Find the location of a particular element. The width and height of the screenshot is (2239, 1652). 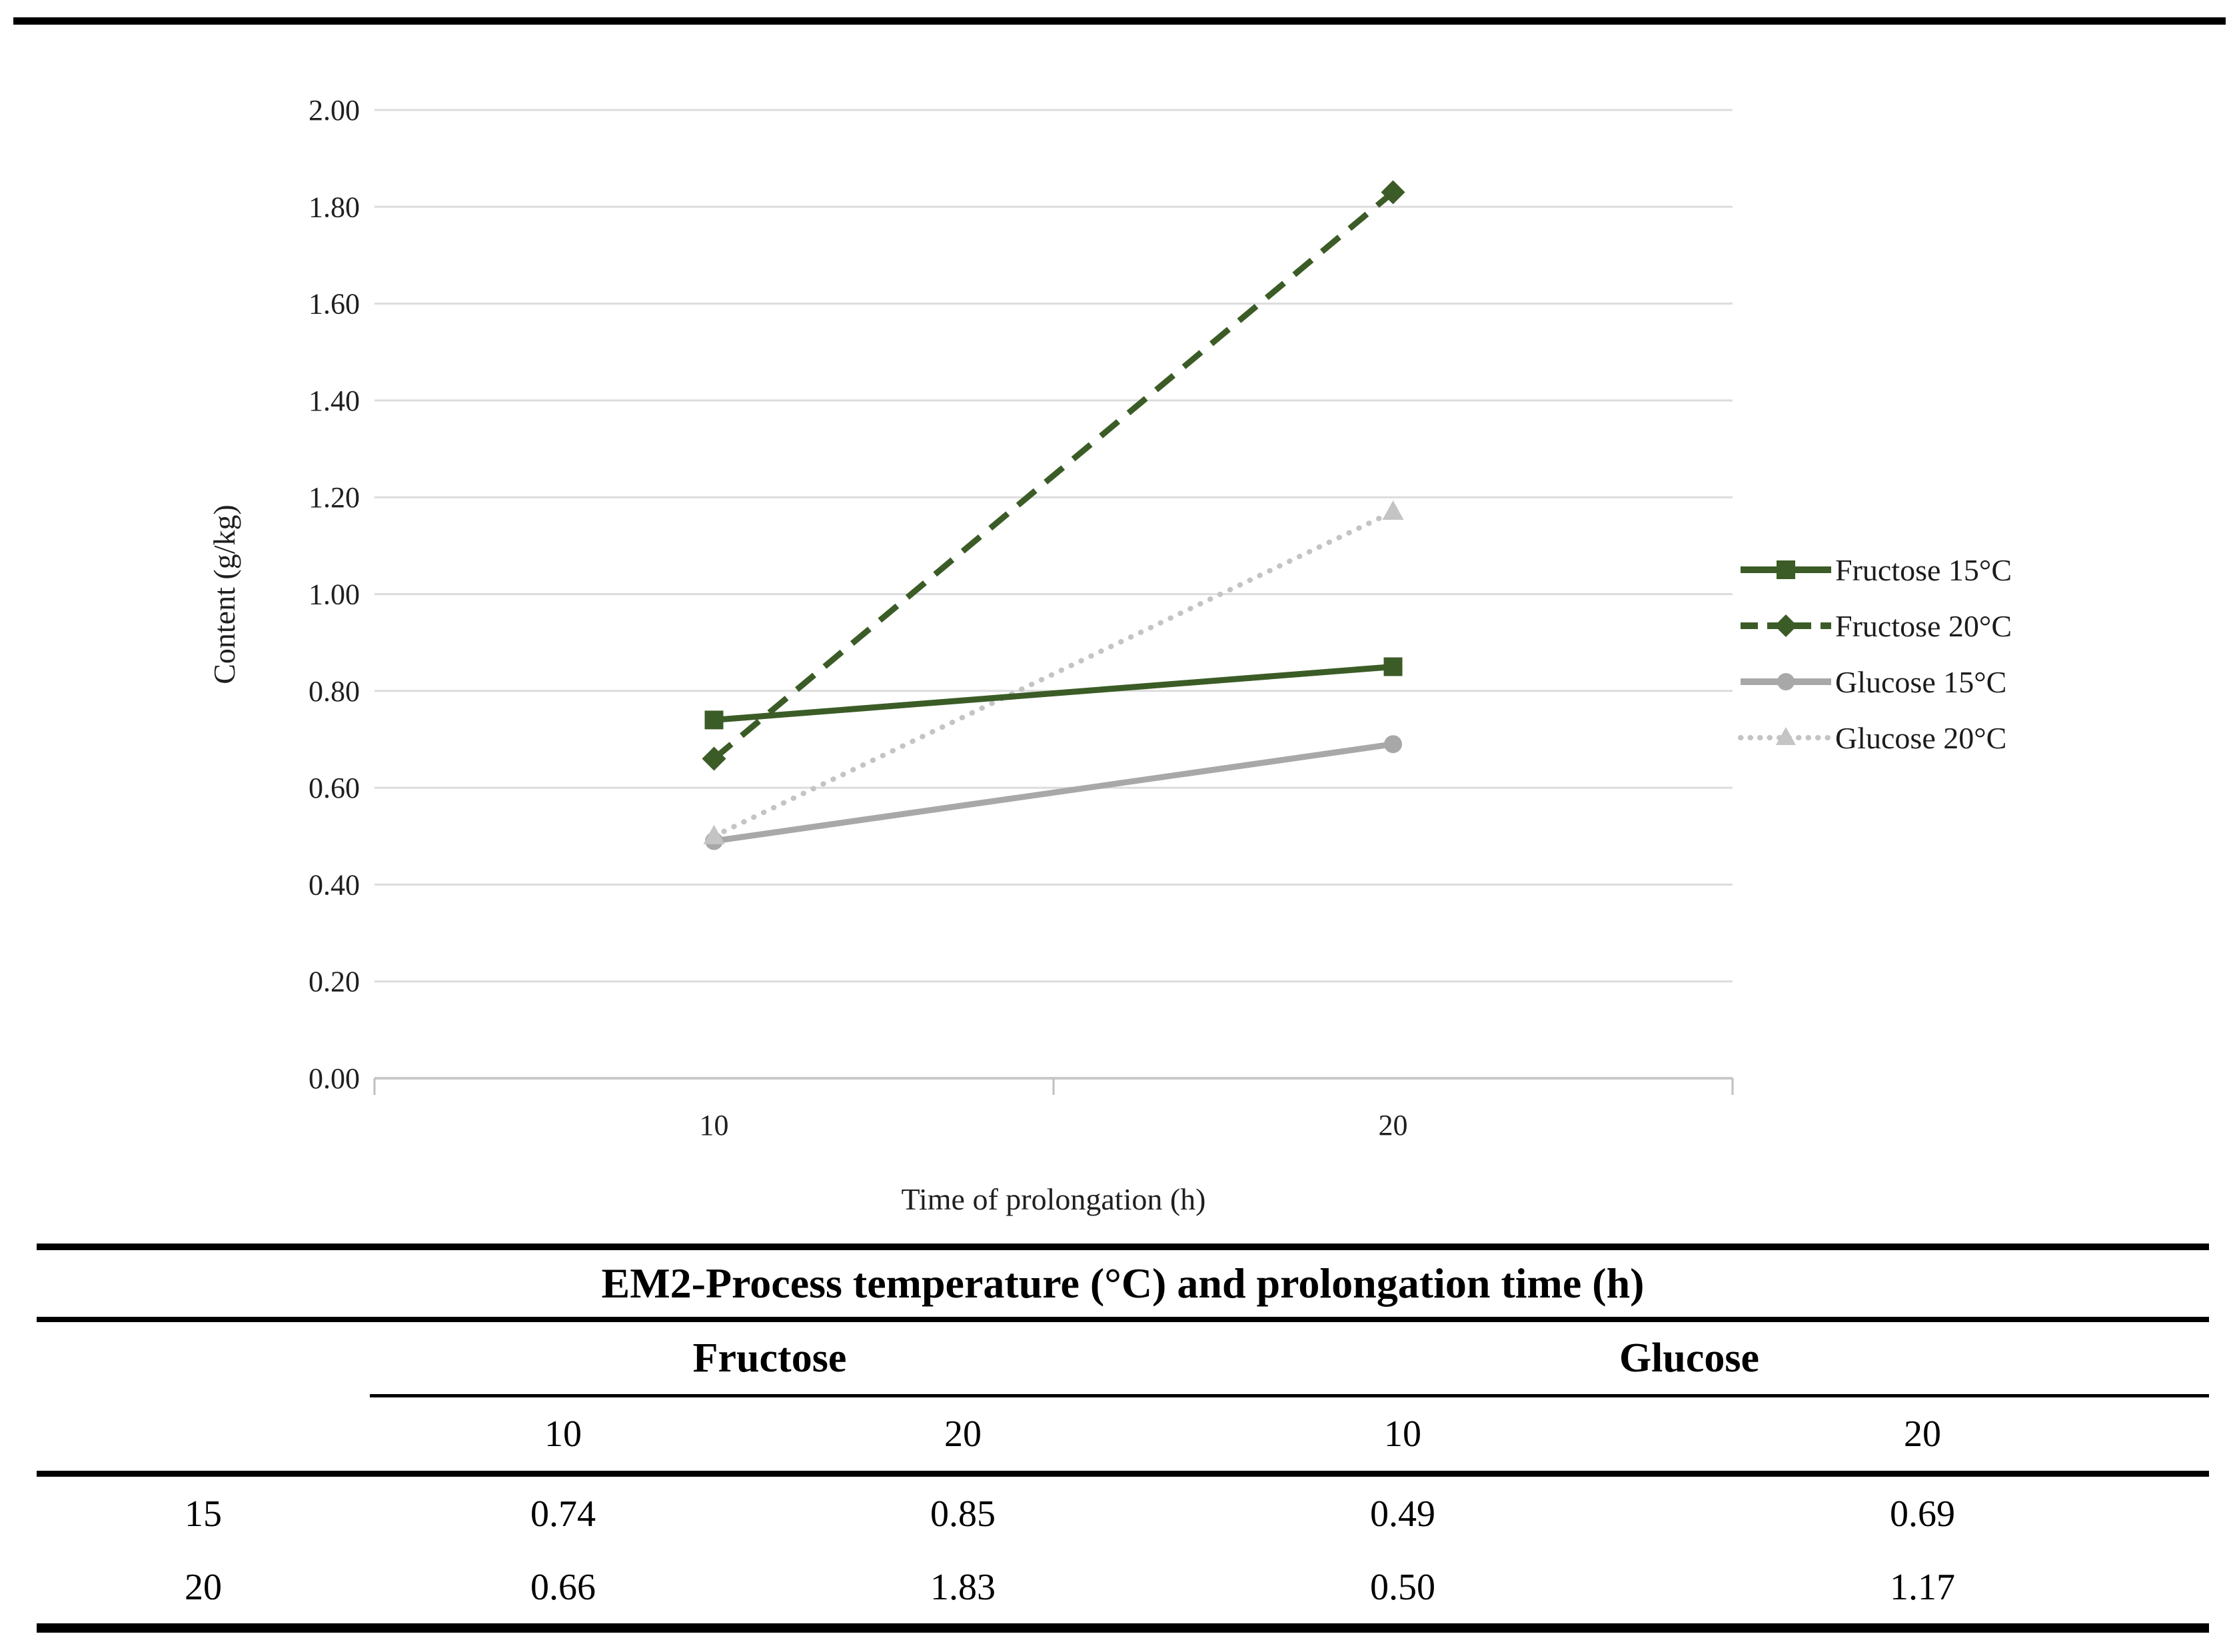

y-tick-label: 0.20 is located at coordinates (334, 982).